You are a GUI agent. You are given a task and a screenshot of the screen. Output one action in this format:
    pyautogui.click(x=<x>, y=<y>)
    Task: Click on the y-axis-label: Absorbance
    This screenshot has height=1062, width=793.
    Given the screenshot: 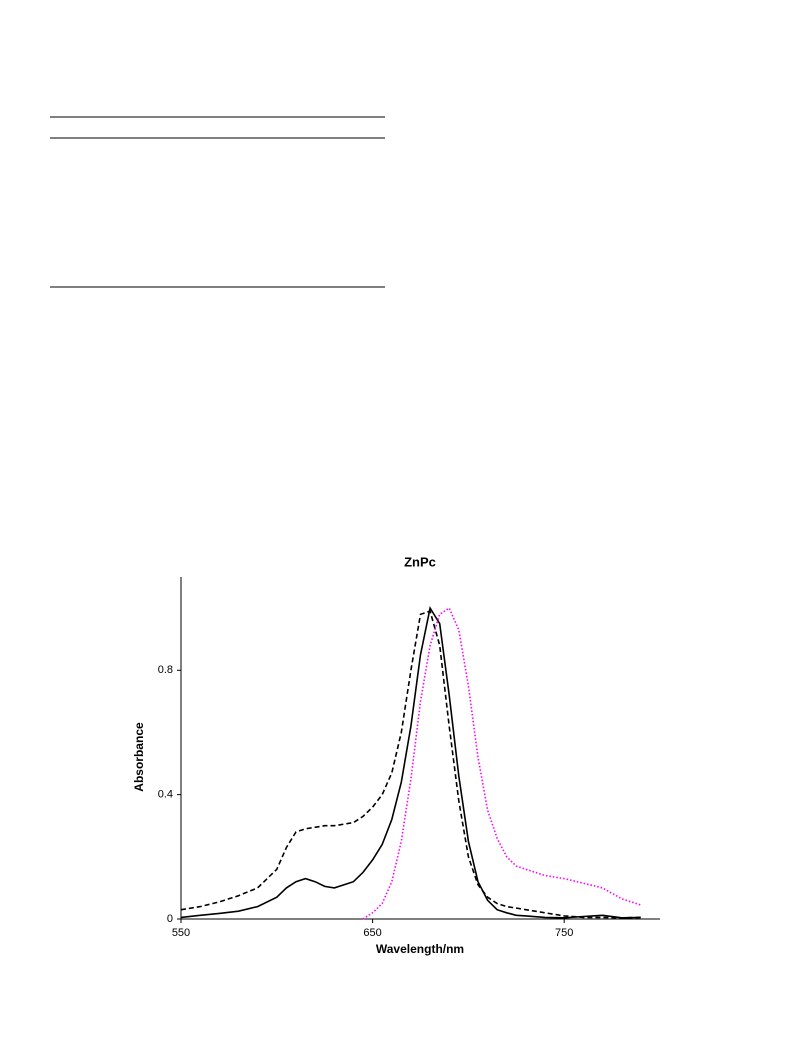 What is the action you would take?
    pyautogui.click(x=139, y=757)
    